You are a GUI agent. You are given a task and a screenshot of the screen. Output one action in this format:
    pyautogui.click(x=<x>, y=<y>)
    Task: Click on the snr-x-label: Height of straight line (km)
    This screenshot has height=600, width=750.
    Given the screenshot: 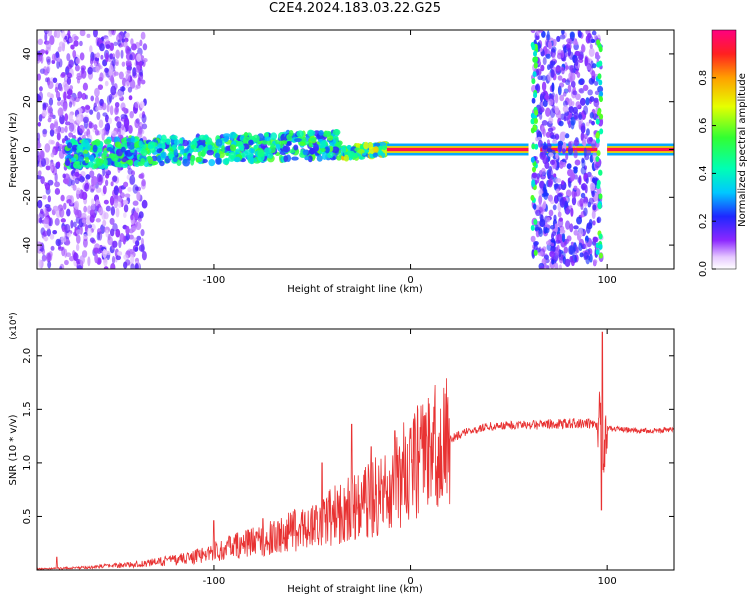 What is the action you would take?
    pyautogui.click(x=355, y=589)
    